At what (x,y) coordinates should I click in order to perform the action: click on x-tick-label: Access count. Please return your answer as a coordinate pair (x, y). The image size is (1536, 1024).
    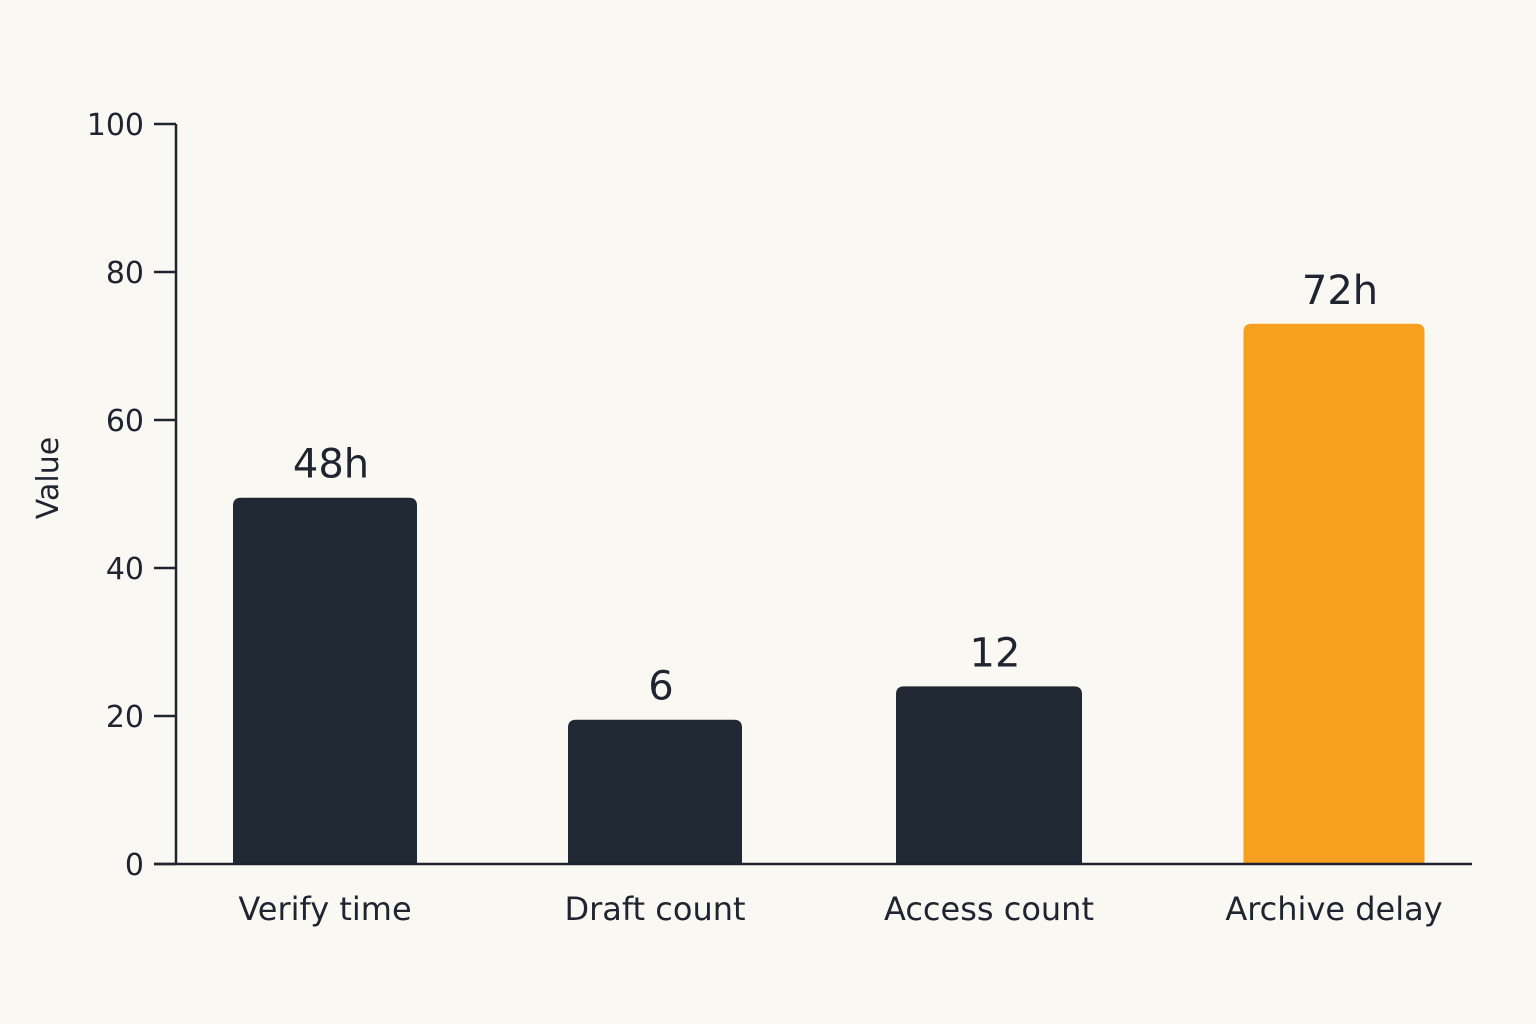
    Looking at the image, I should click on (989, 909).